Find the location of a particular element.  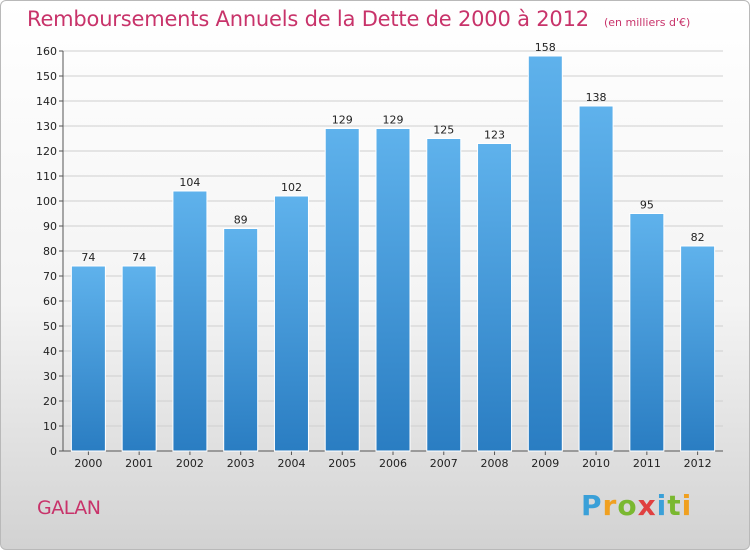

y-tick-label: 130 is located at coordinates (46, 126).